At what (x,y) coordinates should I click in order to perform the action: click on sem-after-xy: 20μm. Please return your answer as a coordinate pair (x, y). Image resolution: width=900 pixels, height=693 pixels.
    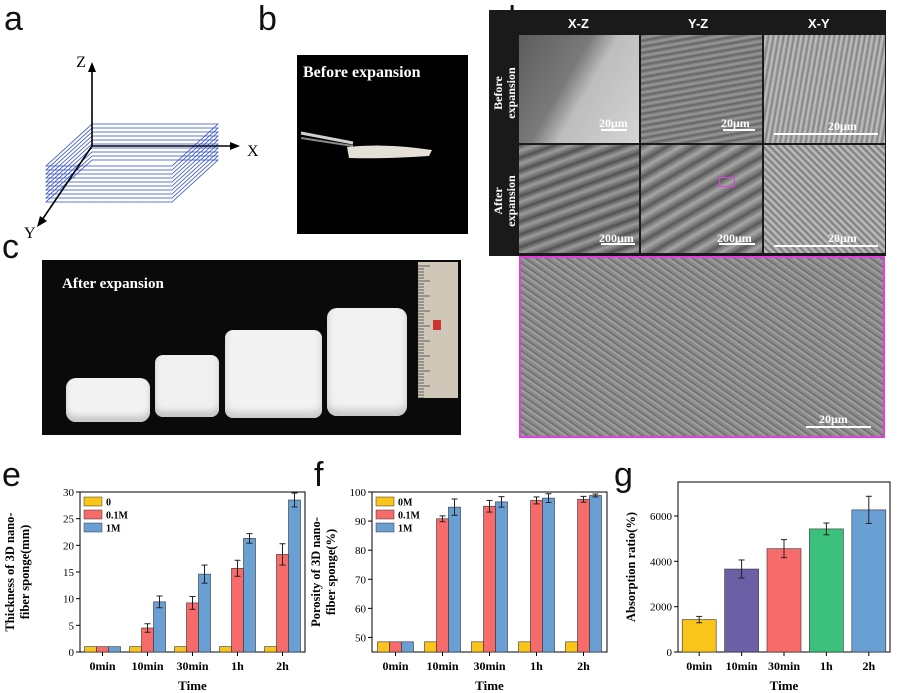
    Looking at the image, I should click on (824, 199).